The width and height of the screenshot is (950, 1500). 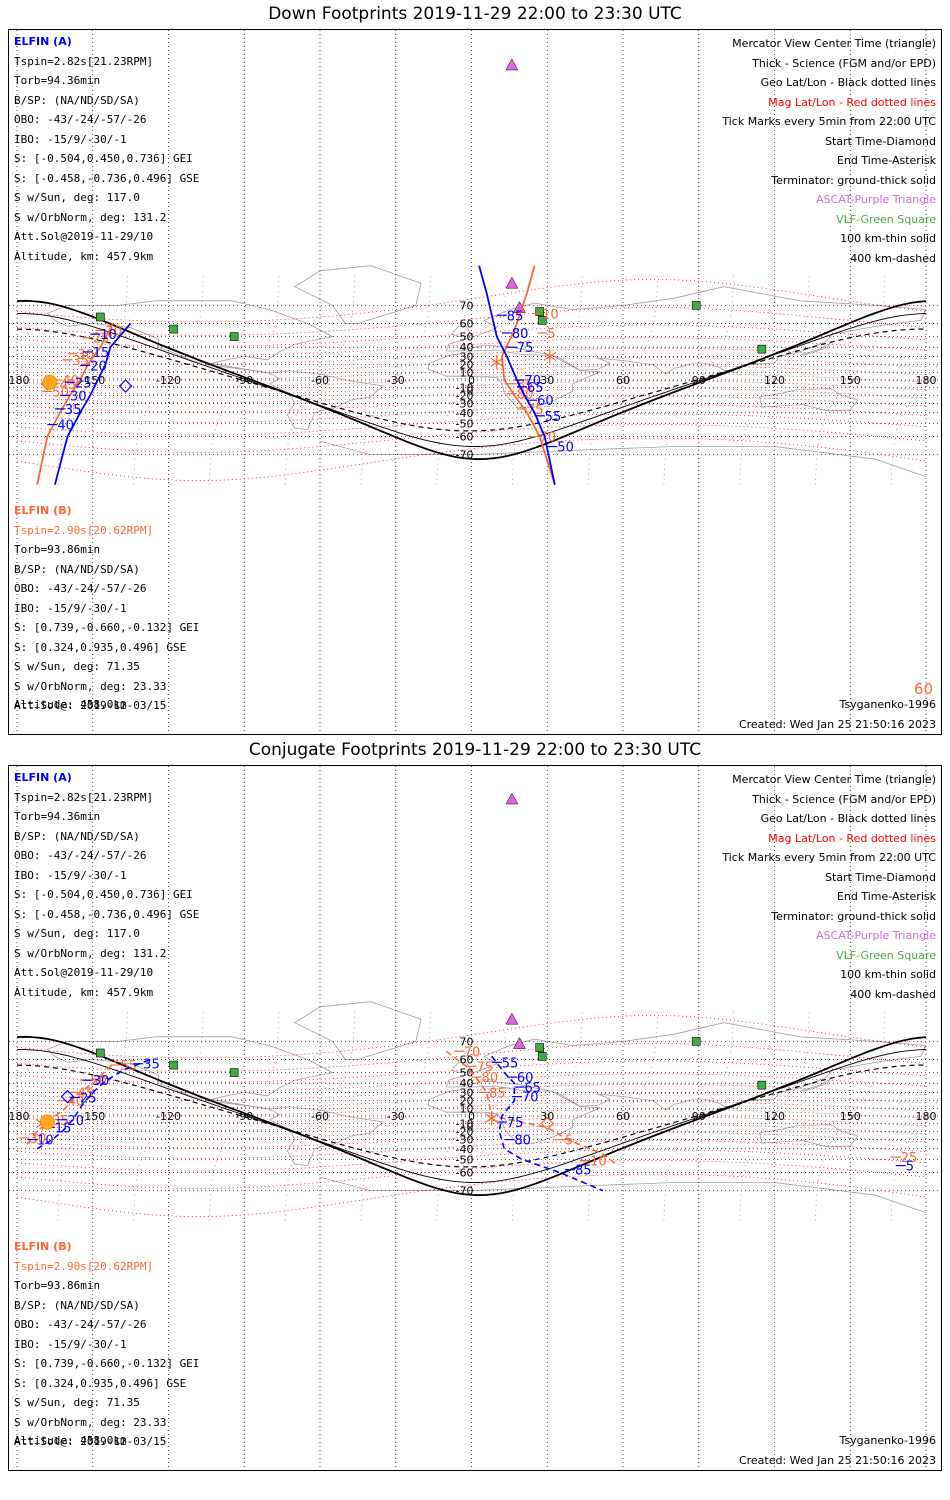 I want to click on elfin-a-tick-label: 30, so click(x=78, y=396).